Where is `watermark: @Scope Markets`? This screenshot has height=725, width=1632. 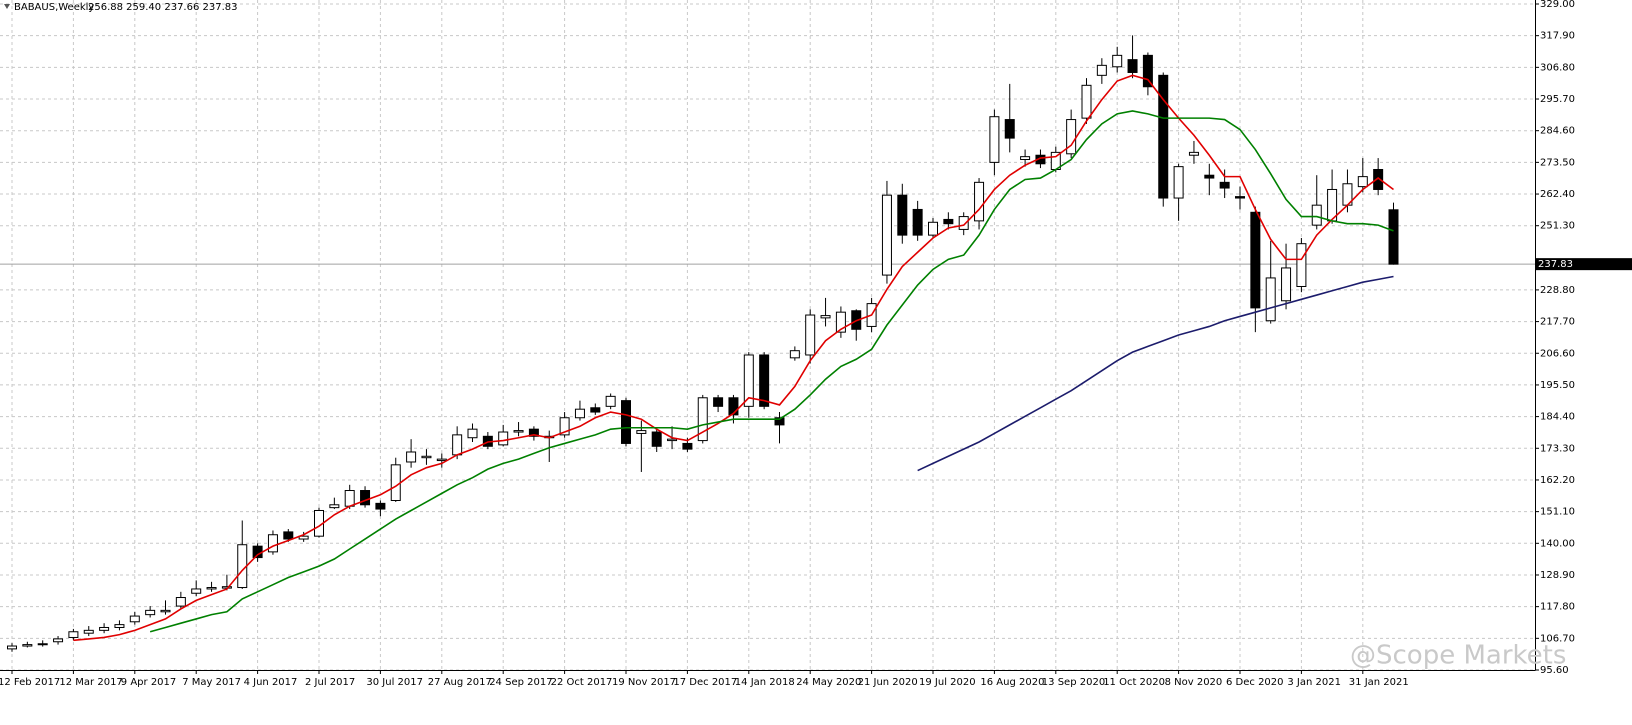
watermark: @Scope Markets is located at coordinates (1458, 656).